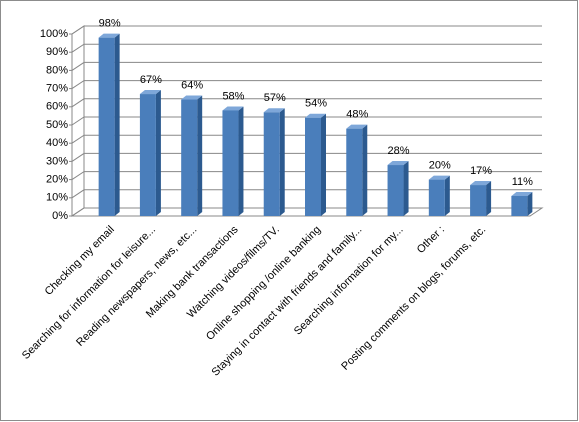  Describe the element at coordinates (357, 115) in the screenshot. I see `value-label: 48%` at that location.